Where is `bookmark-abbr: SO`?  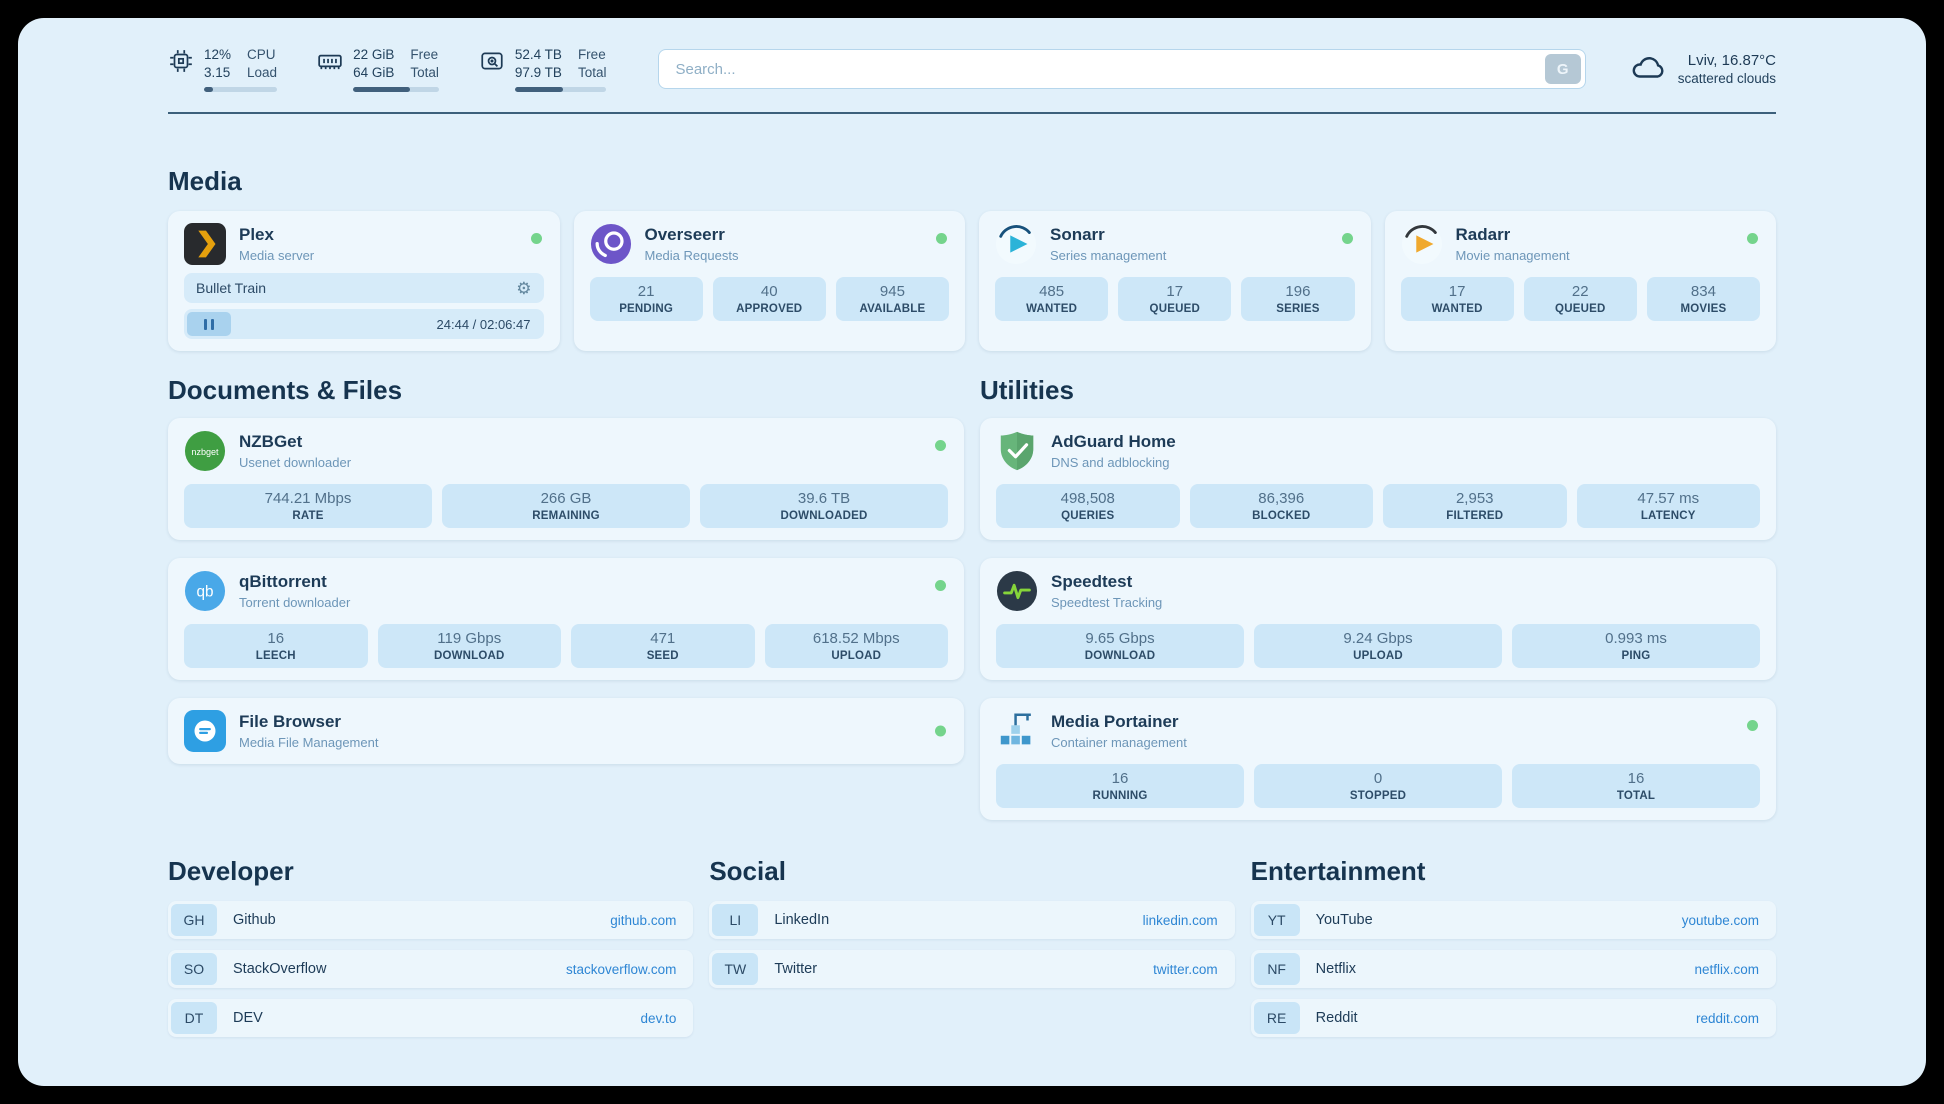 bookmark-abbr: SO is located at coordinates (194, 969).